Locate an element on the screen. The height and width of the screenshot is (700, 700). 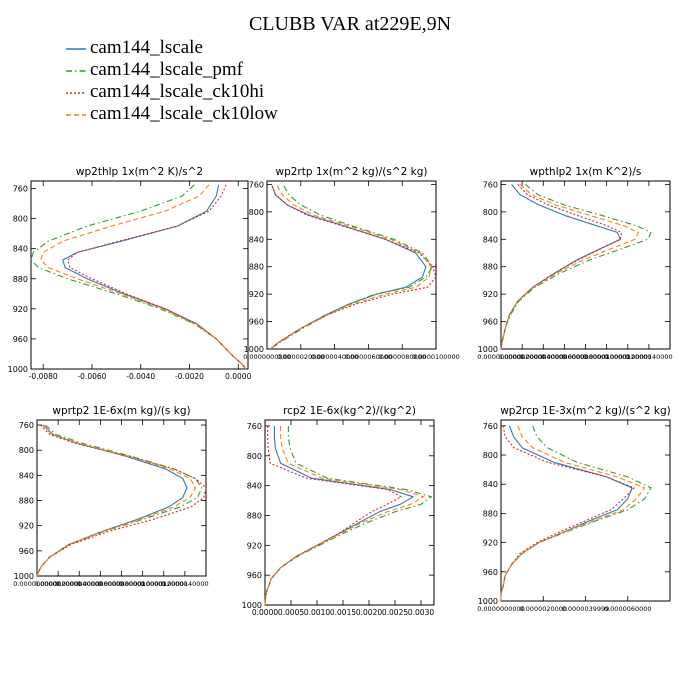
x-tick-label: -0.0080 is located at coordinates (43, 376).